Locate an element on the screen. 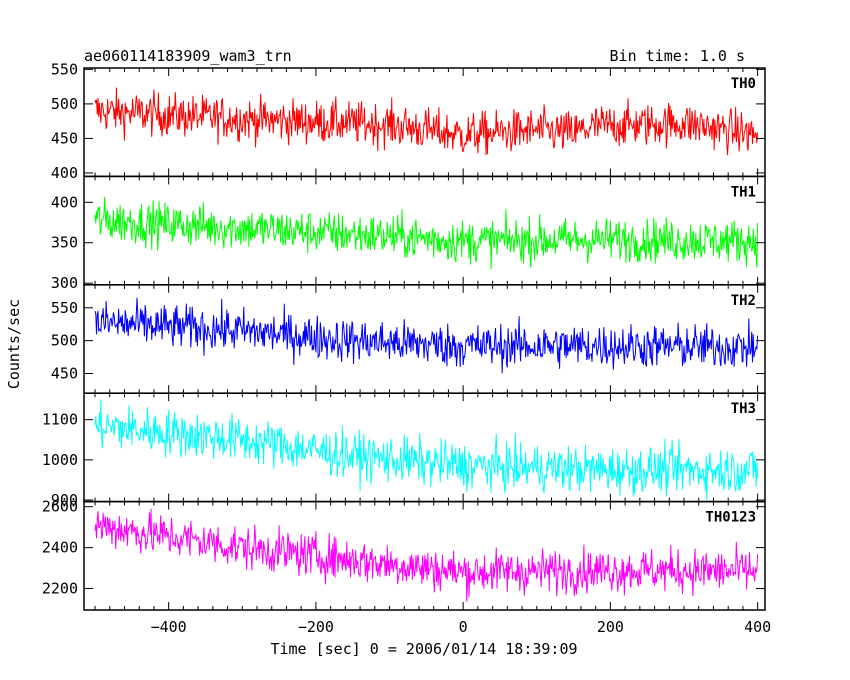 The image size is (850, 680). series-line-th0123 is located at coordinates (426, 555).